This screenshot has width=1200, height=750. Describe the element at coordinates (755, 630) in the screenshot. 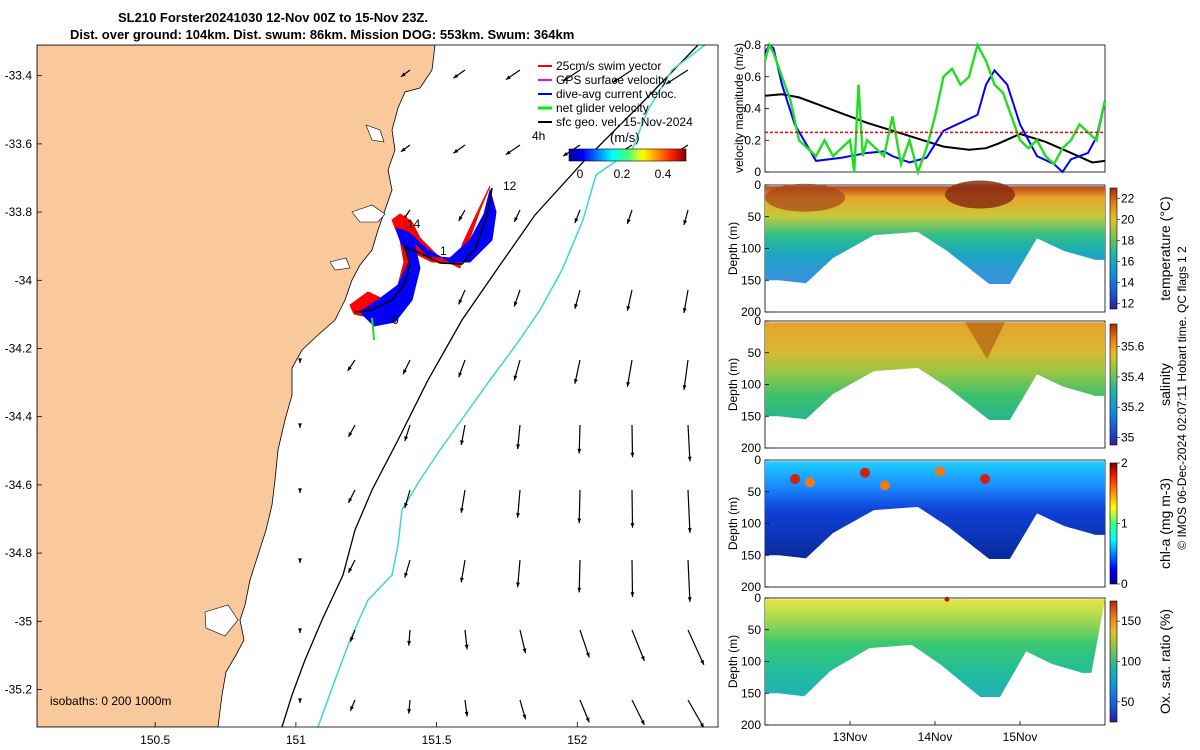

I see `section-y-tick-label: 50` at that location.